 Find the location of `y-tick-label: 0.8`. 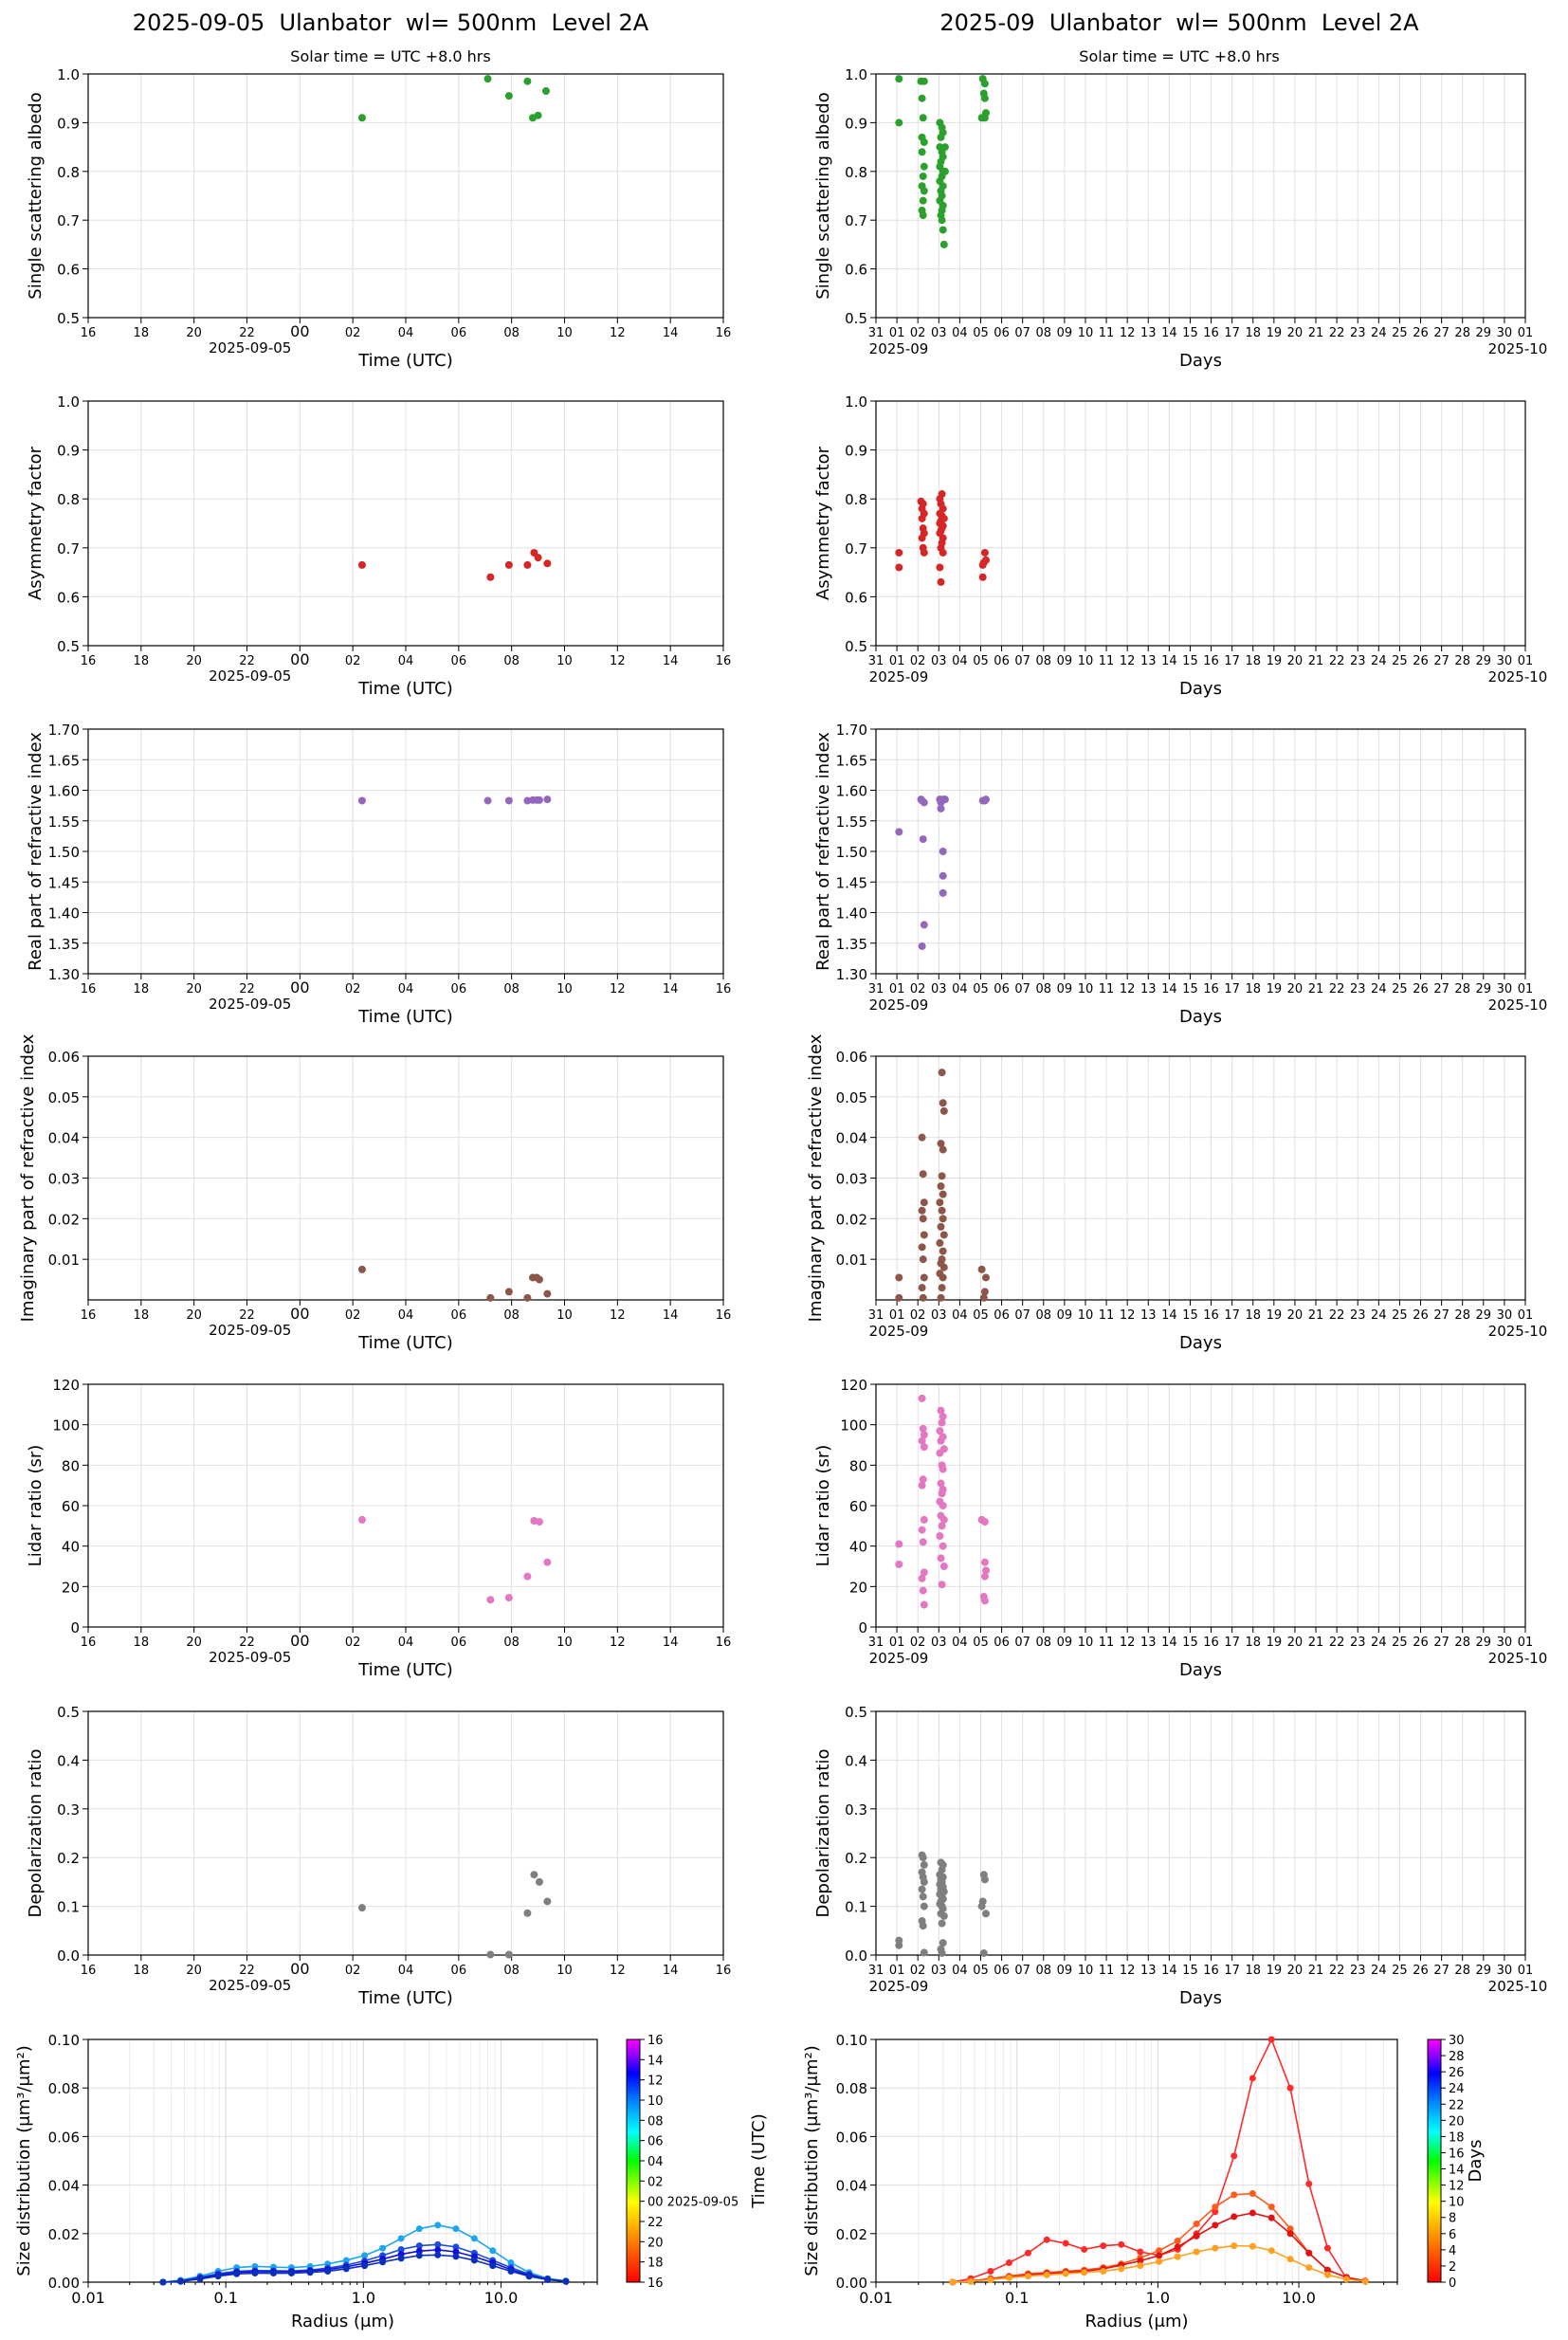

y-tick-label: 0.8 is located at coordinates (68, 499).